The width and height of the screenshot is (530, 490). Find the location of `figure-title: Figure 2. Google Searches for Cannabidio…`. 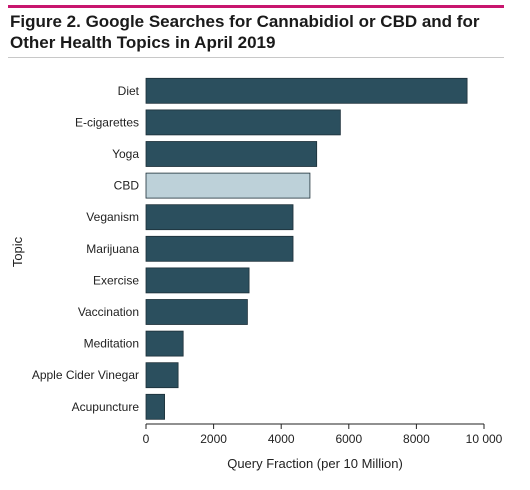

figure-title: Figure 2. Google Searches for Cannabidio… is located at coordinates (245, 32).